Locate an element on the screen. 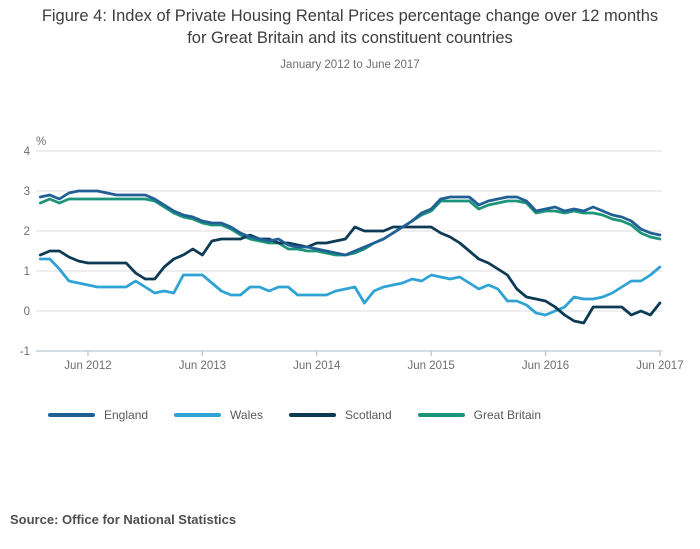 This screenshot has width=700, height=549. series-line-wales is located at coordinates (350, 287).